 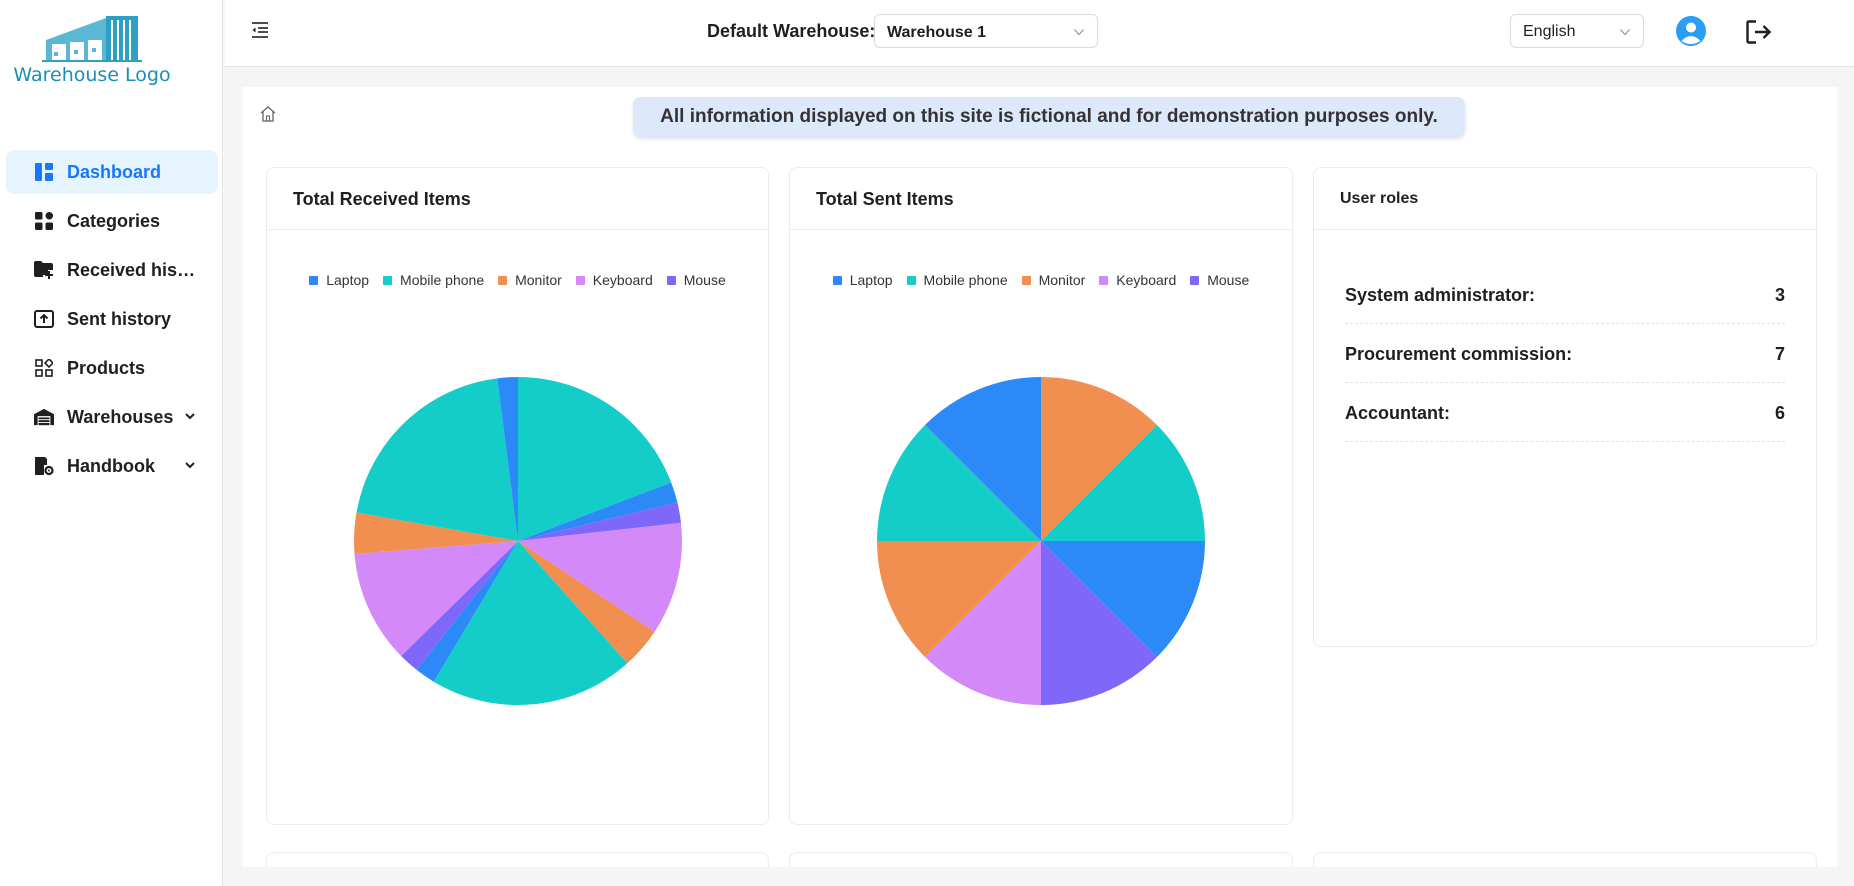 What do you see at coordinates (44, 270) in the screenshot?
I see `received-folder-icon` at bounding box center [44, 270].